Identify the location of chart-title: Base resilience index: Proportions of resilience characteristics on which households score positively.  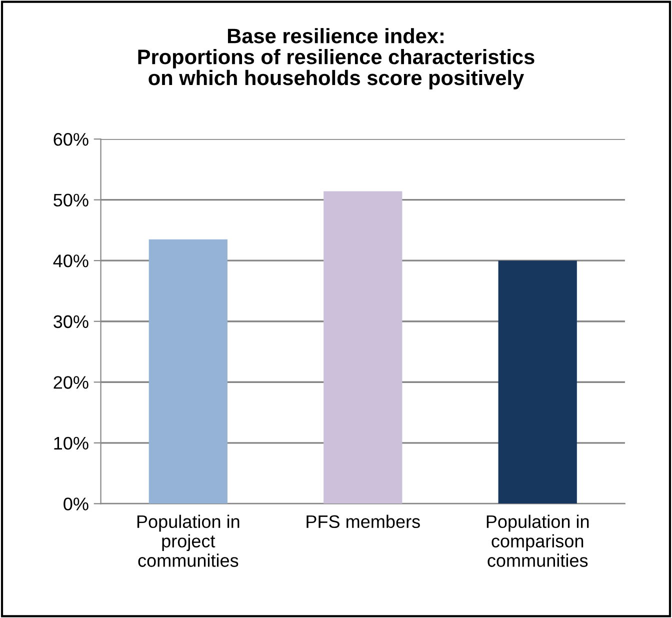
(336, 59).